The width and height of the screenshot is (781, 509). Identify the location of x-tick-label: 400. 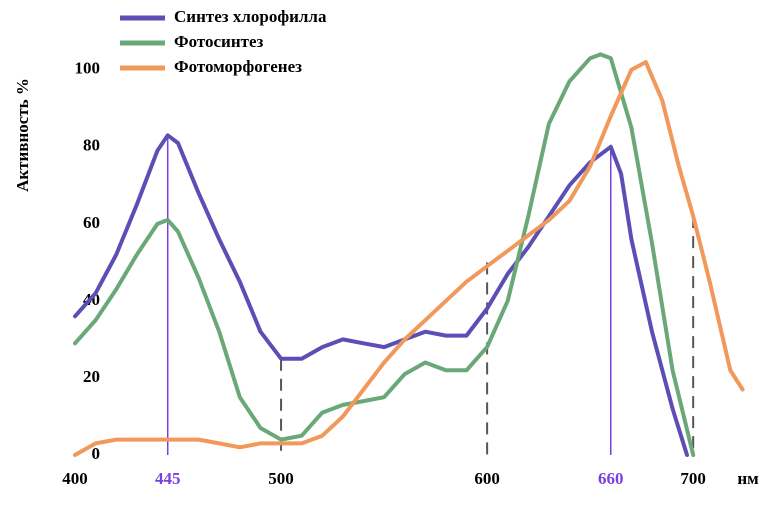
(75, 478).